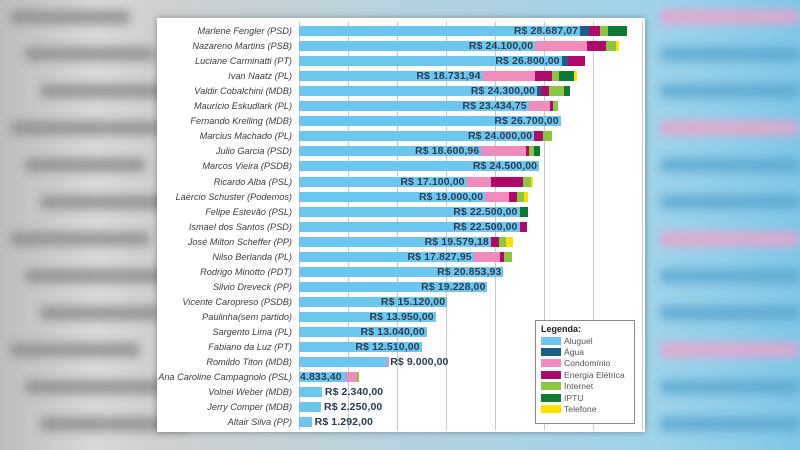 This screenshot has width=800, height=450. Describe the element at coordinates (343, 422) in the screenshot. I see `value-label: R$ 1.292,00` at that location.